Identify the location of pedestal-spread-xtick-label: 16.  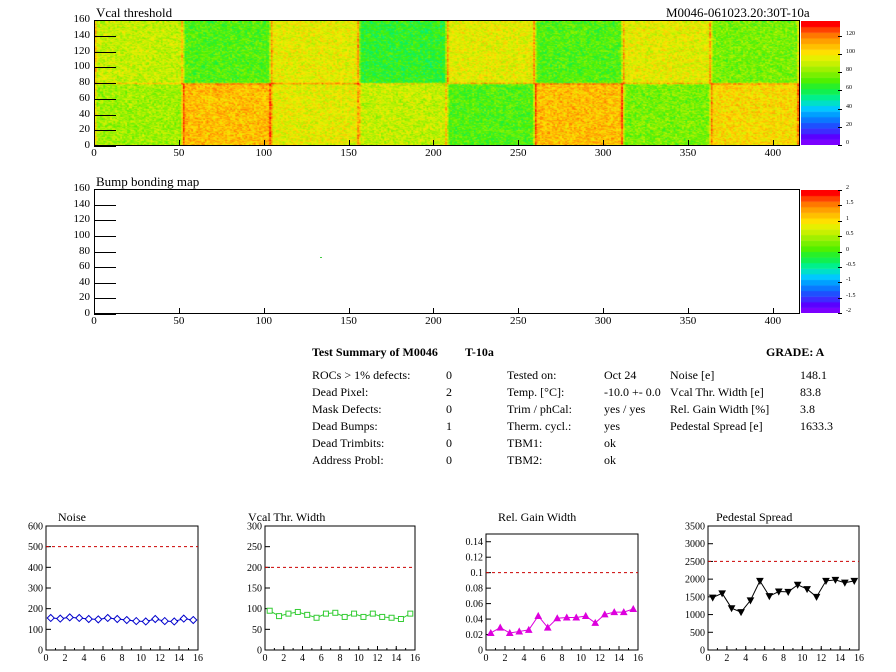
(859, 658).